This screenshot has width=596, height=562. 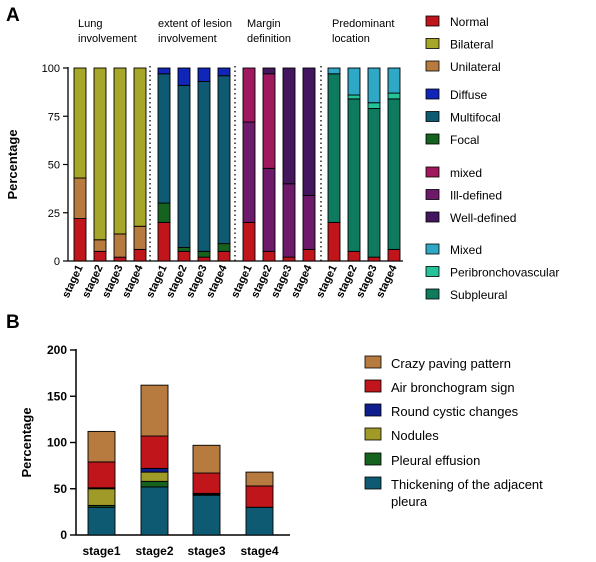 What do you see at coordinates (269, 121) in the screenshot?
I see `bar-segment-mixed-g3-stage2` at bounding box center [269, 121].